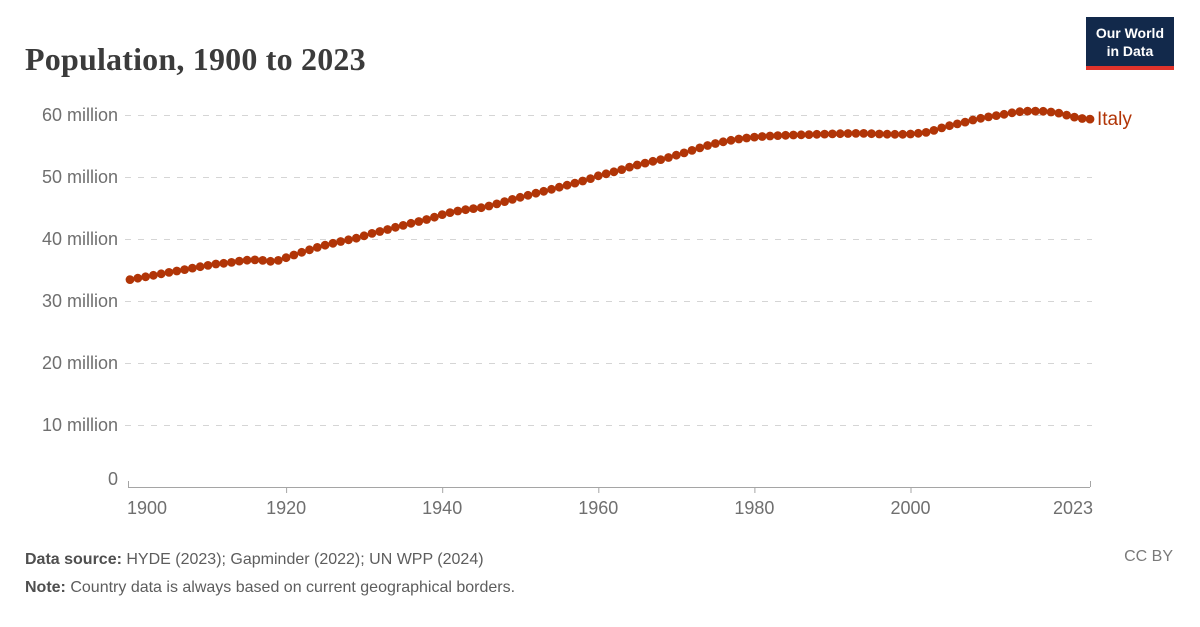 Image resolution: width=1200 pixels, height=627 pixels. I want to click on series-label-italy: Italy, so click(1114, 119).